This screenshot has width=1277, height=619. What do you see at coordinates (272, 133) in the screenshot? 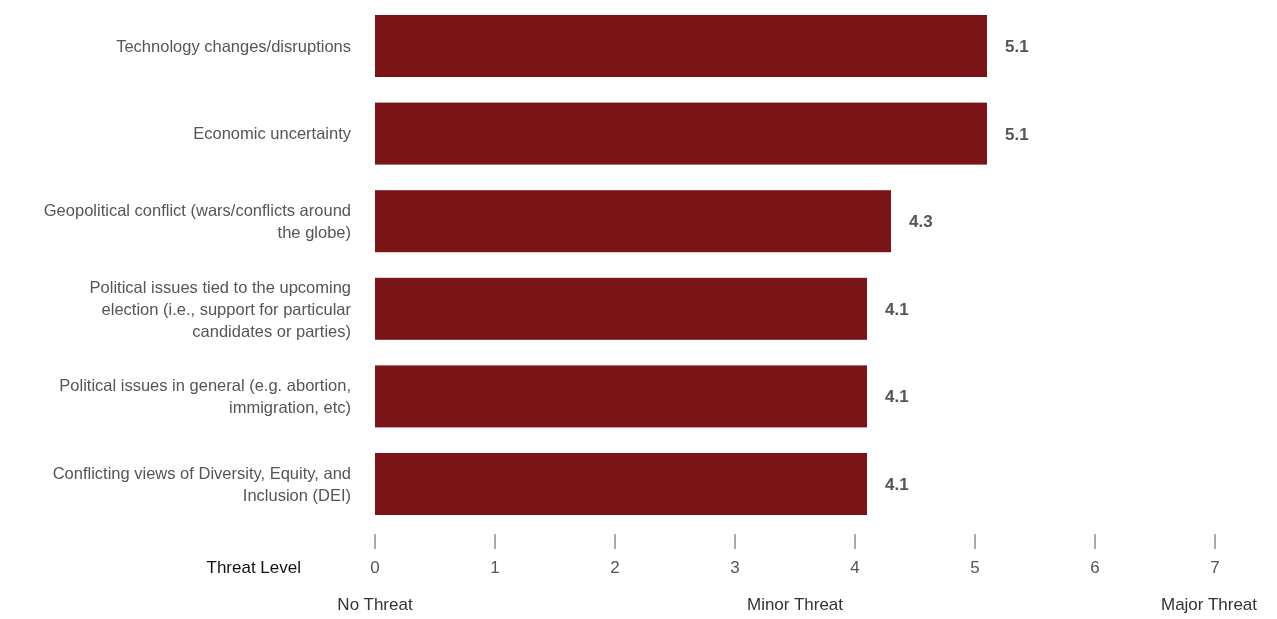
I see `y-tick-label: Economic uncertainty` at bounding box center [272, 133].